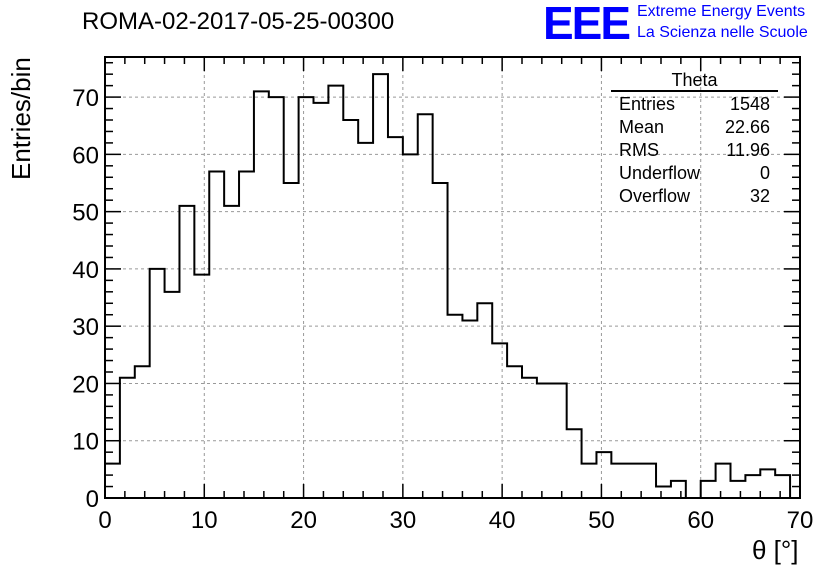  What do you see at coordinates (655, 196) in the screenshot?
I see `stats-label: Overflow` at bounding box center [655, 196].